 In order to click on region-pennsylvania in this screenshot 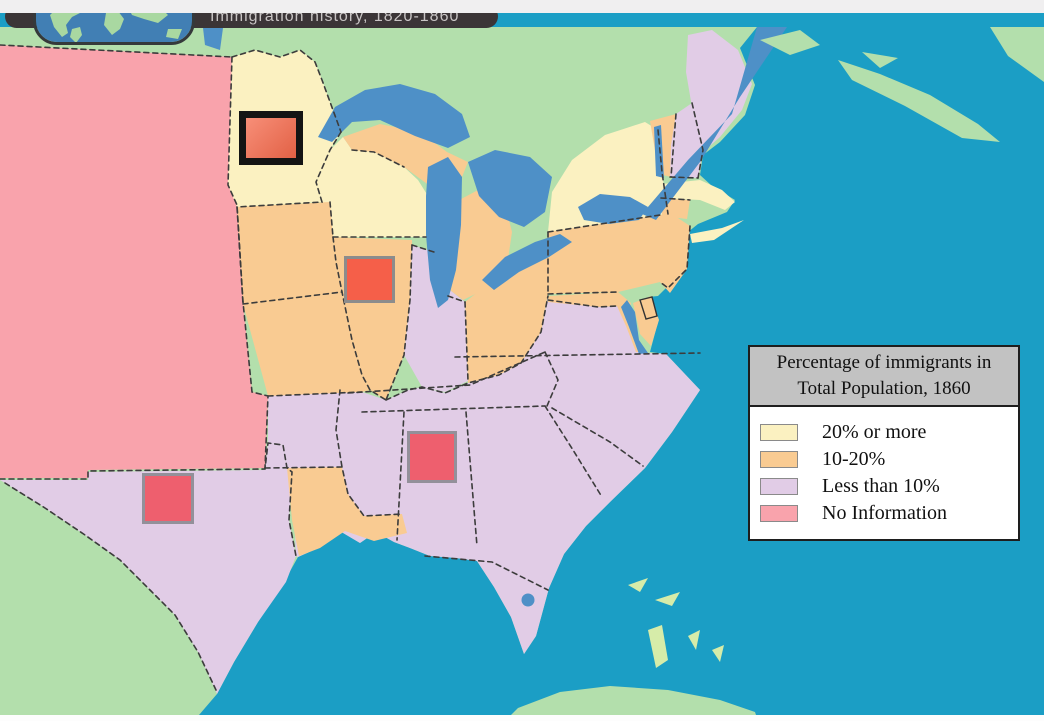, I will do `click(619, 254)`.